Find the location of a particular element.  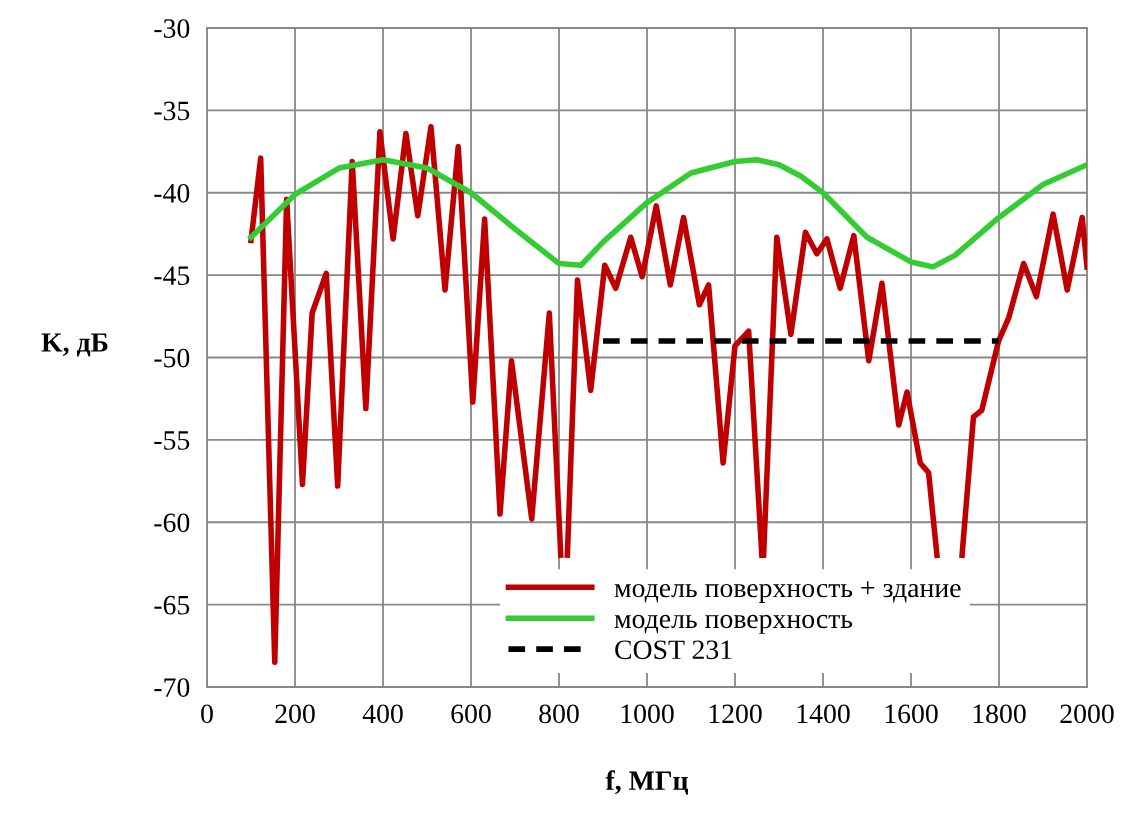

x-tick-label: 1400 is located at coordinates (823, 714).